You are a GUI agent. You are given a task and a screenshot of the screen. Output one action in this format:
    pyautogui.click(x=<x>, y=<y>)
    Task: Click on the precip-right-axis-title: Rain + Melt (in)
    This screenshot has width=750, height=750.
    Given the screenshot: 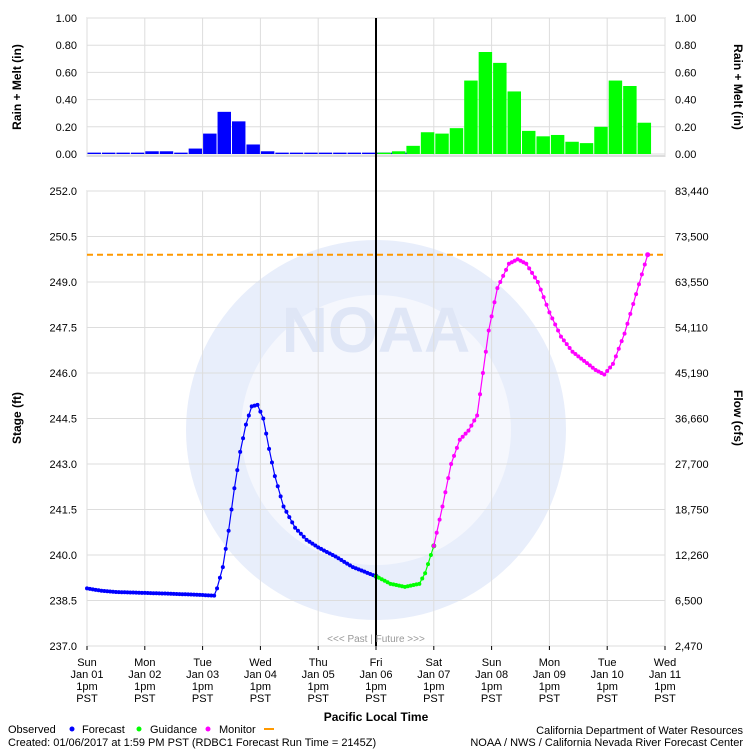 What is the action you would take?
    pyautogui.click(x=738, y=87)
    